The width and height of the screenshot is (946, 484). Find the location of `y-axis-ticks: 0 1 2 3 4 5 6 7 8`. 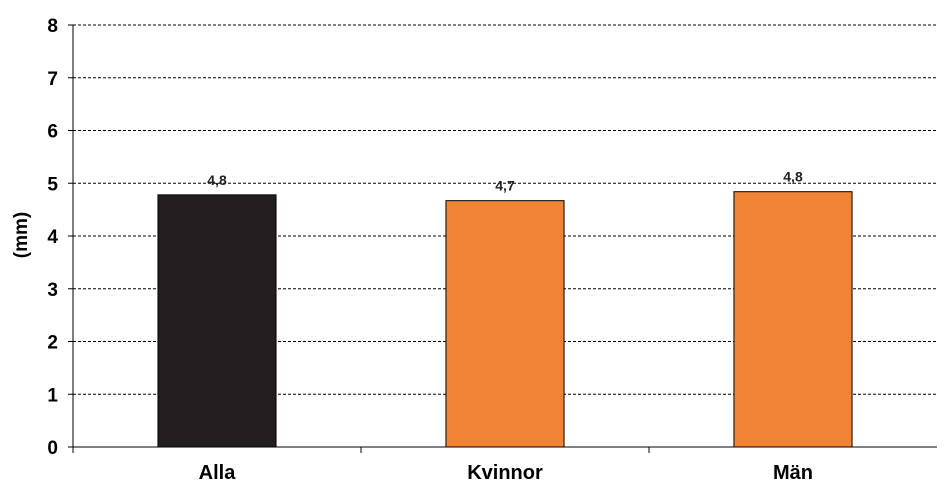

y-axis-ticks: 0 1 2 3 4 5 6 7 8 is located at coordinates (60, 237).